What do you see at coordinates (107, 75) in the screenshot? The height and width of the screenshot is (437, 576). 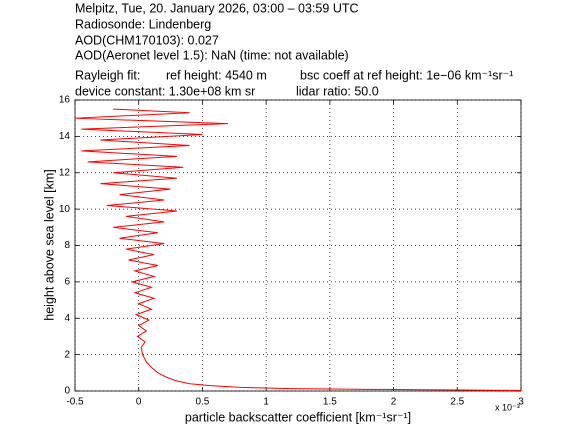 I see `rayleigh-label: Rayleigh fit:` at bounding box center [107, 75].